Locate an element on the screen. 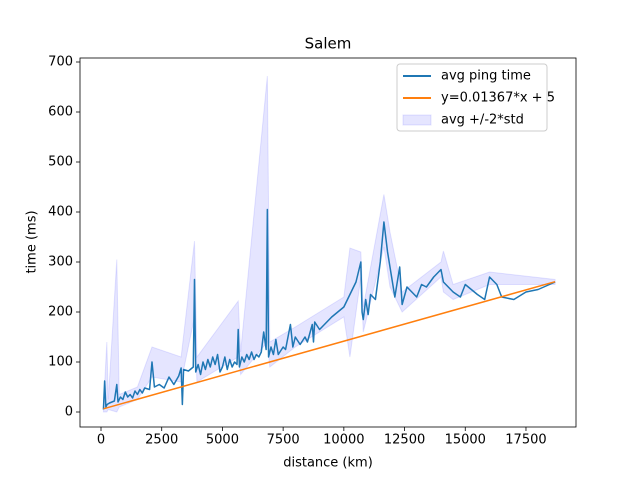  x-tick-label: 7500 is located at coordinates (283, 440).